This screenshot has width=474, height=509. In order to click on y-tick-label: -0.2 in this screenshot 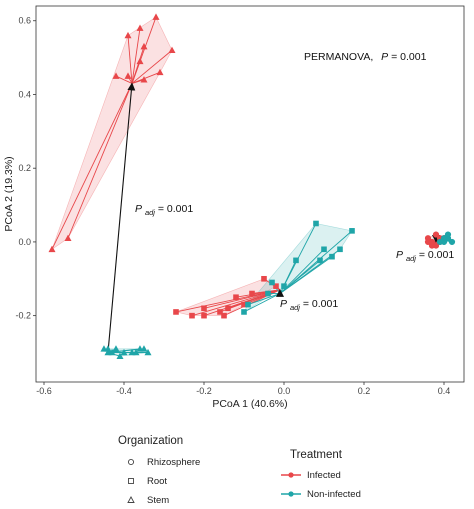, I will do `click(23, 316)`.